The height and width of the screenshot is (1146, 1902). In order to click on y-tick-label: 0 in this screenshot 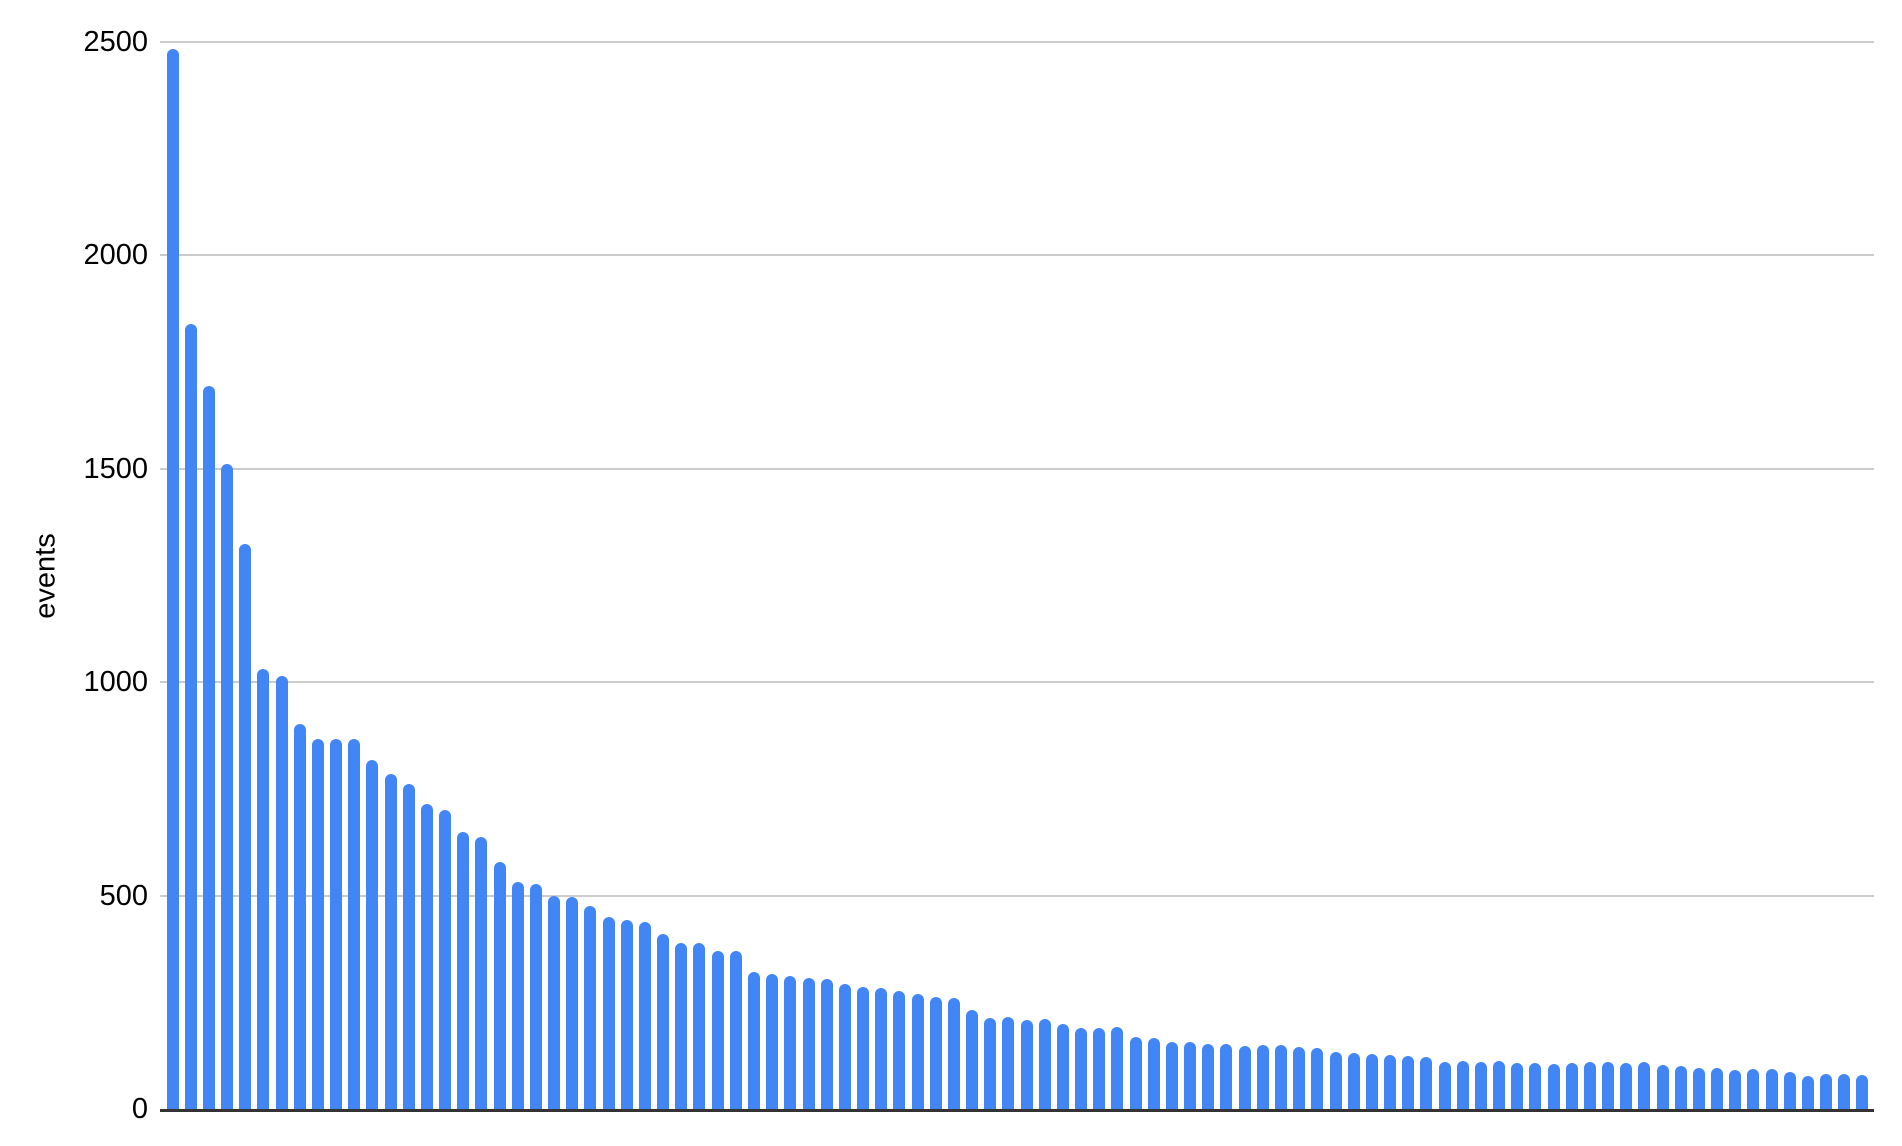, I will do `click(139, 1109)`.